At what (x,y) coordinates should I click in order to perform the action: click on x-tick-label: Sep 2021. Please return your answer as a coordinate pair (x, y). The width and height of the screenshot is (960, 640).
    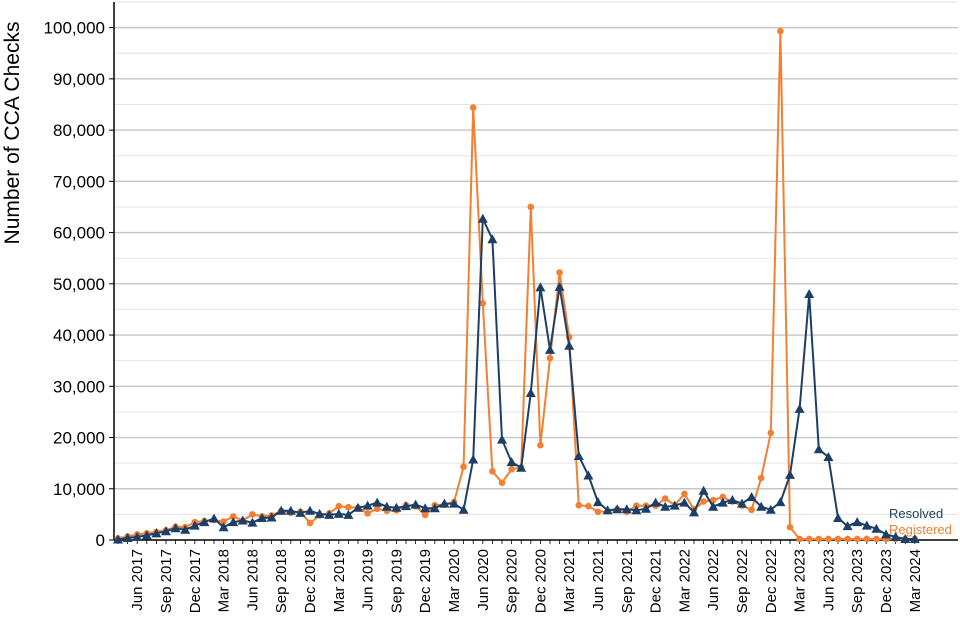
    Looking at the image, I should click on (627, 581).